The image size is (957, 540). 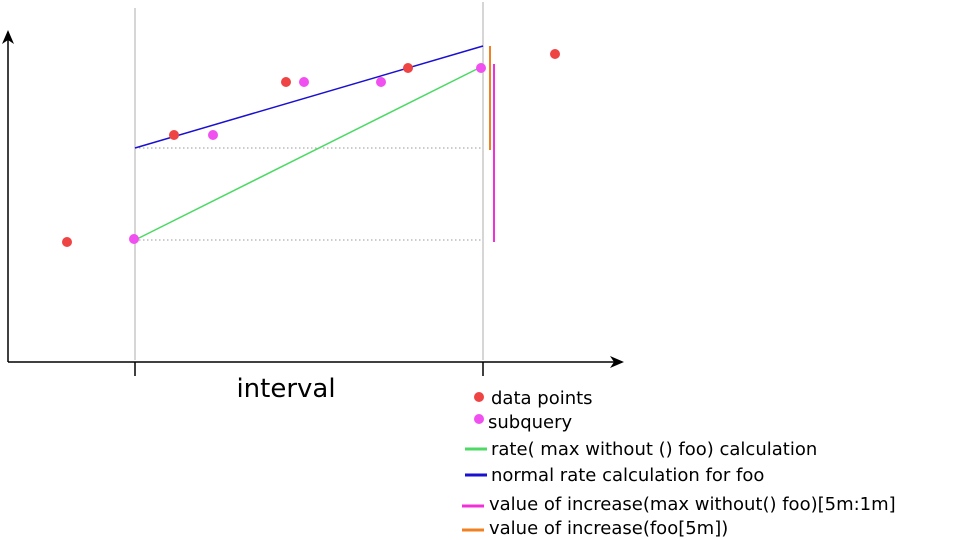 What do you see at coordinates (479, 419) in the screenshot?
I see `legend-marker-subquery` at bounding box center [479, 419].